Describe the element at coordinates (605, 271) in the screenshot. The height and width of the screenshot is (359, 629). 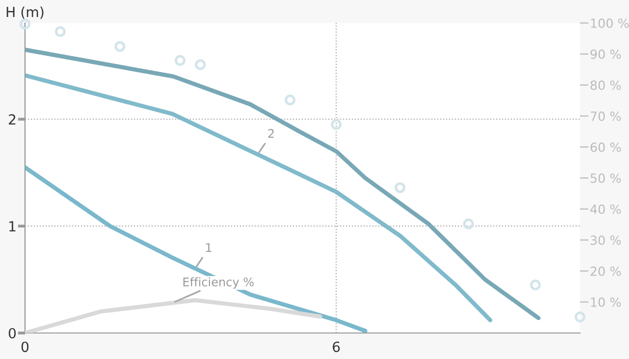
I see `y2-tick-label: 20 %` at that location.